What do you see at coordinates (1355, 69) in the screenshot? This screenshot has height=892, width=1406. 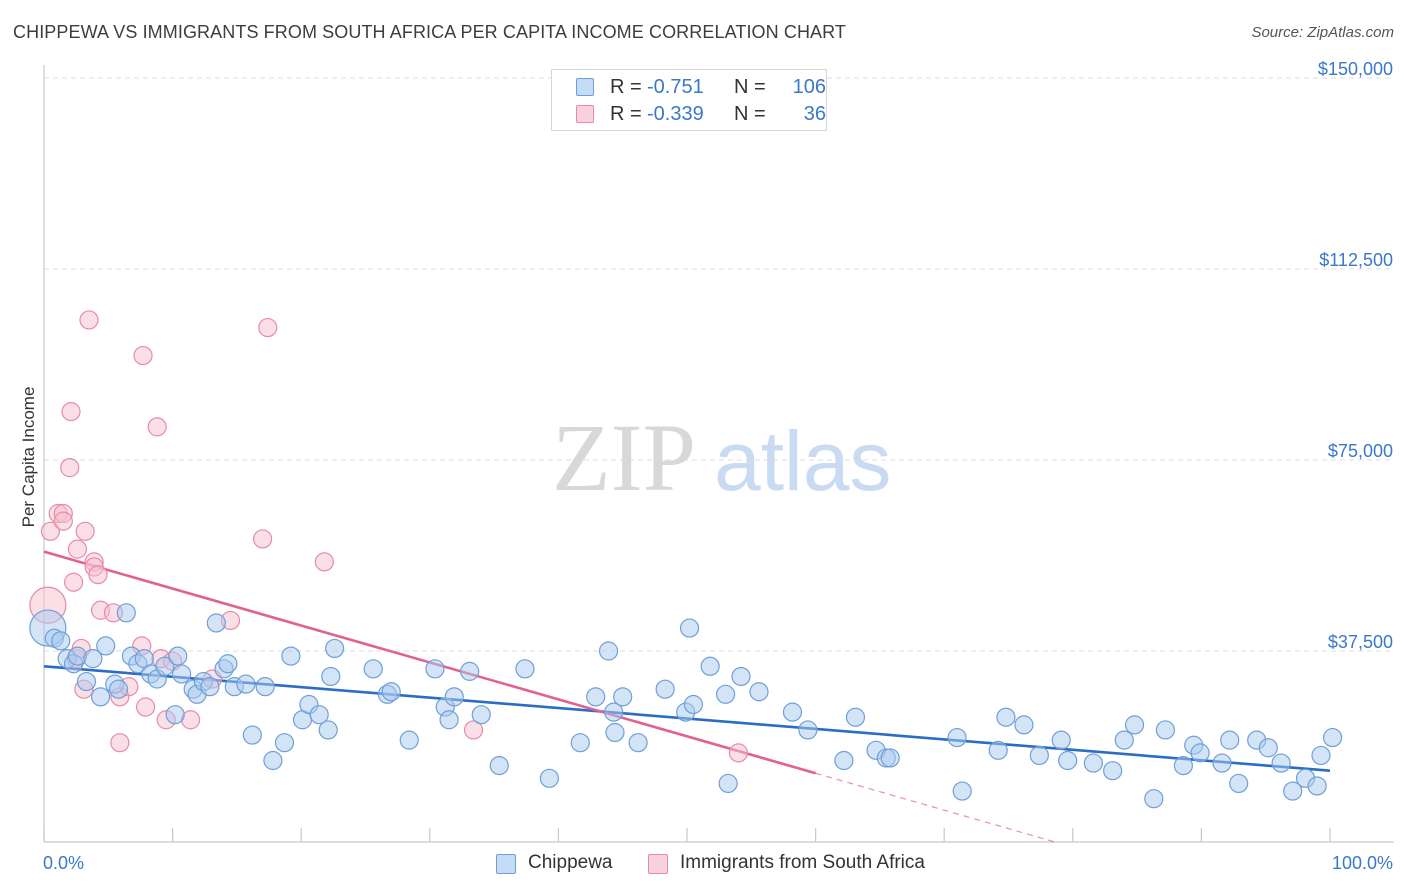 I see `y-tick-label: $150,000` at bounding box center [1355, 69].